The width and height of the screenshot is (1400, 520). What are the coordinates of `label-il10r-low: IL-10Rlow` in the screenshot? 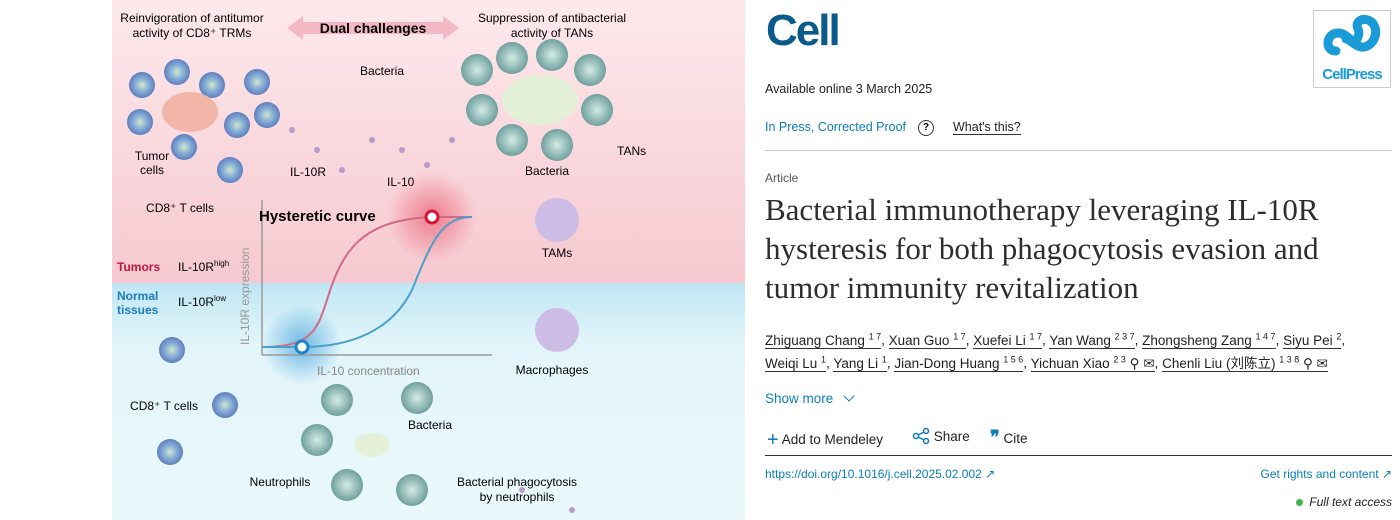 It's located at (202, 301).